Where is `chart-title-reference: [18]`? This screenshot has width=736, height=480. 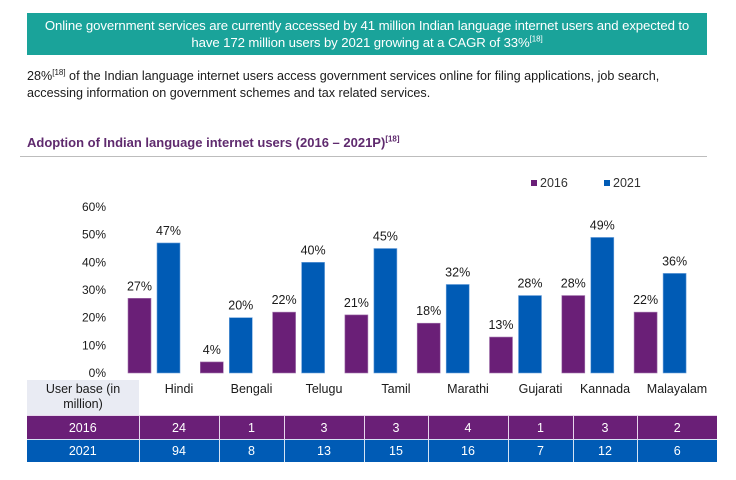
chart-title-reference: [18] is located at coordinates (392, 139).